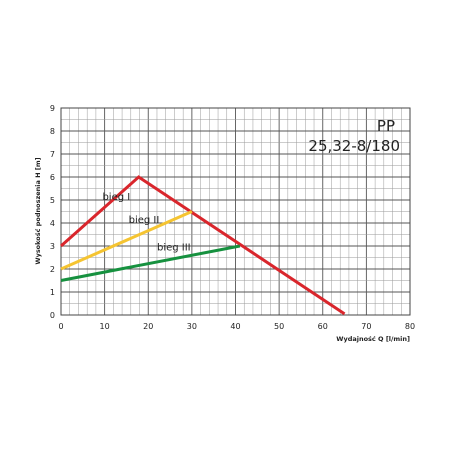  Describe the element at coordinates (116, 197) in the screenshot. I see `series-label-1: bieg I` at that location.